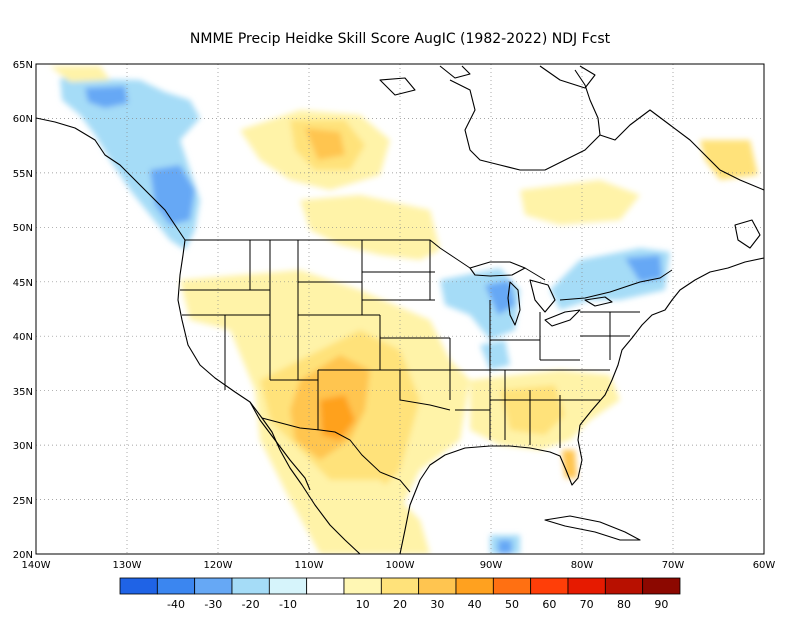  I want to click on lon-label: 120W, so click(218, 565).